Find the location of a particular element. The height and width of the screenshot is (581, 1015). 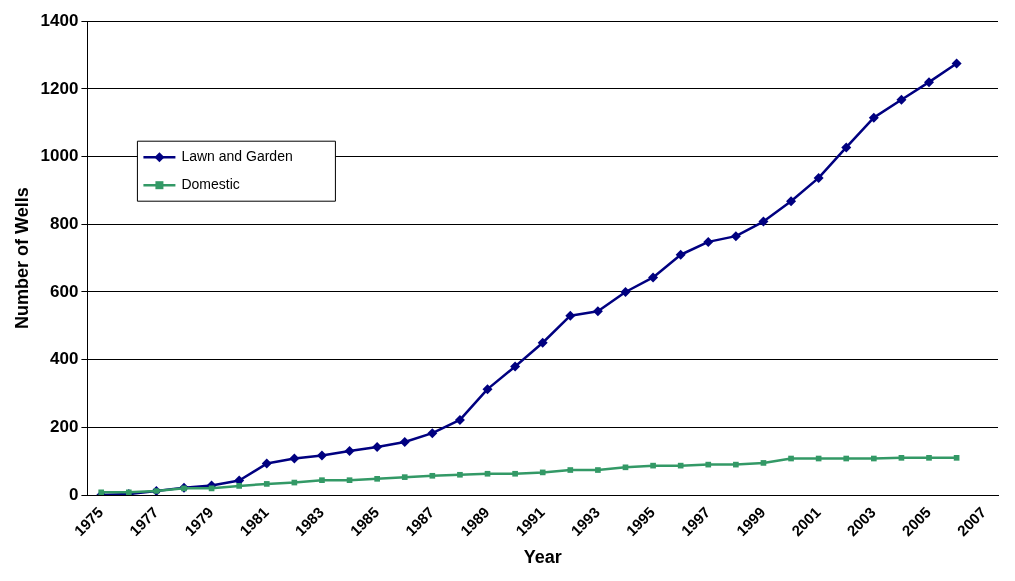

y-tick-label: 200 is located at coordinates (64, 427).